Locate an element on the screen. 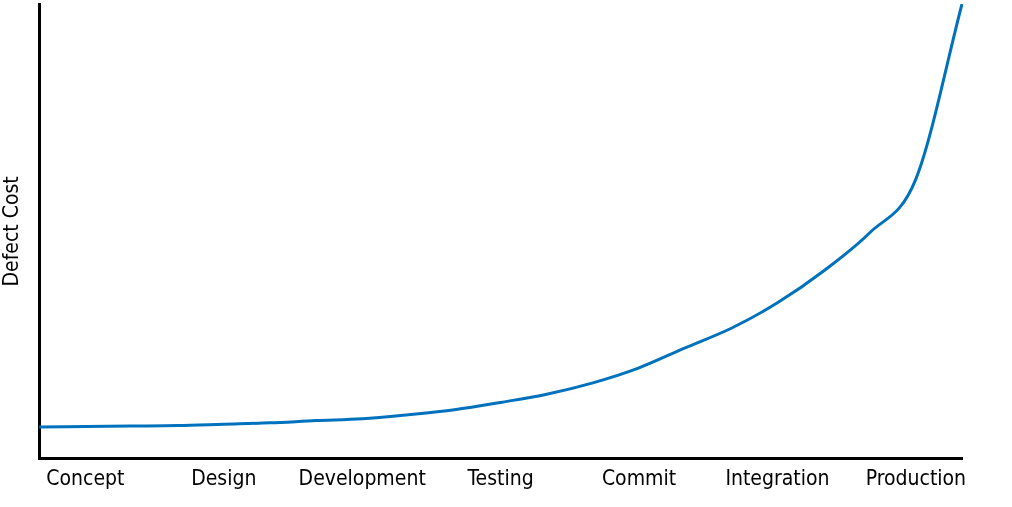 This screenshot has height=507, width=1012. x-tick-label: Testing is located at coordinates (500, 477).